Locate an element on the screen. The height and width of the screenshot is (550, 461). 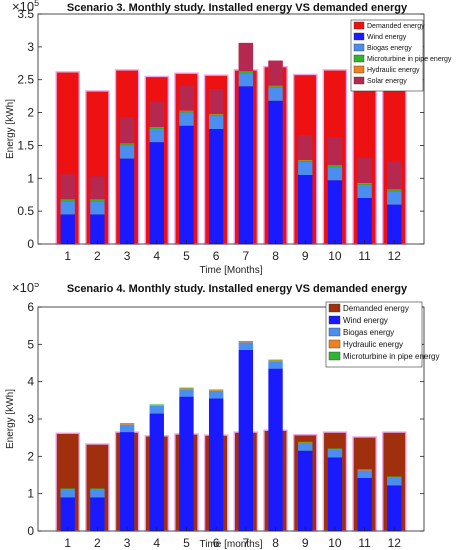
y-exponent-label: ×105 is located at coordinates (25, 289).